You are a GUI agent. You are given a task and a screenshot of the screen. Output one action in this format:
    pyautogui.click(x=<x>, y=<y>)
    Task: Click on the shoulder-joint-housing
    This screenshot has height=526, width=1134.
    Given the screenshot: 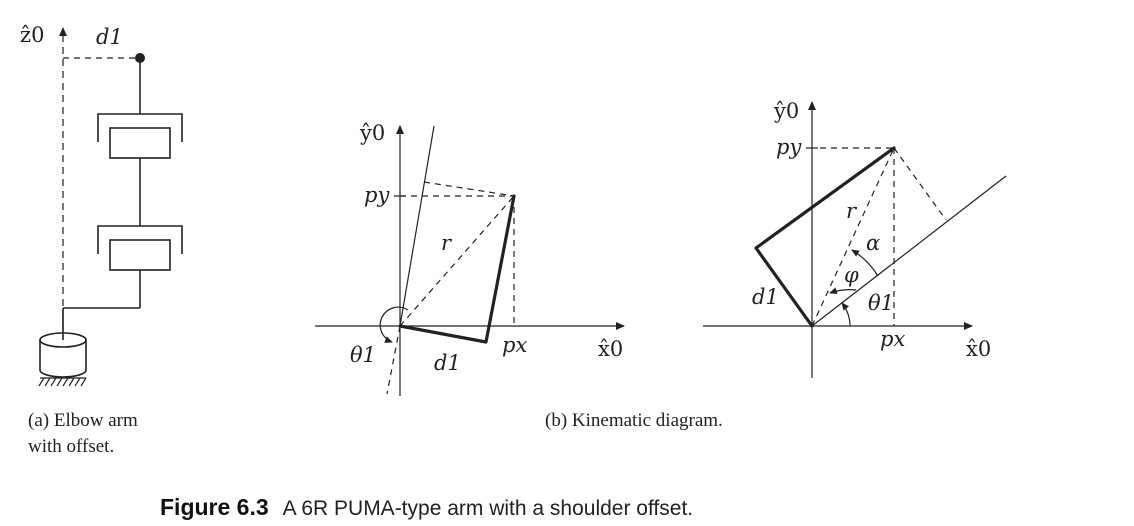 What is the action you would take?
    pyautogui.click(x=140, y=239)
    